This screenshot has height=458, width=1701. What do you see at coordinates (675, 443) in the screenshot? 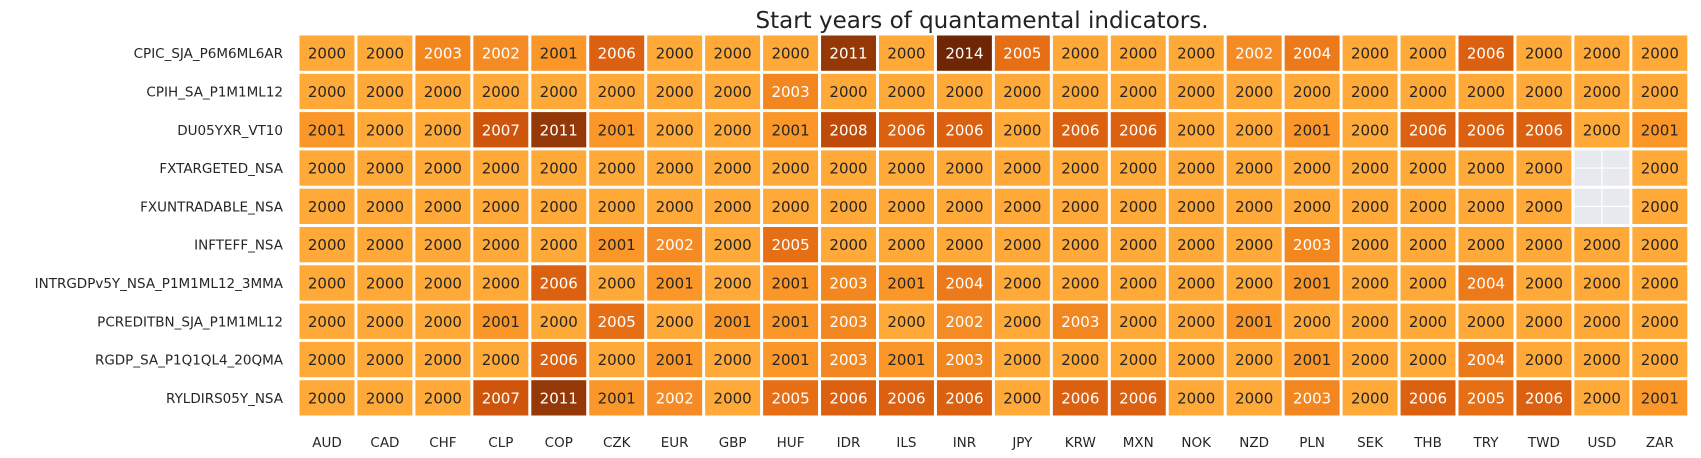
I see `column-label: EUR` at bounding box center [675, 443].